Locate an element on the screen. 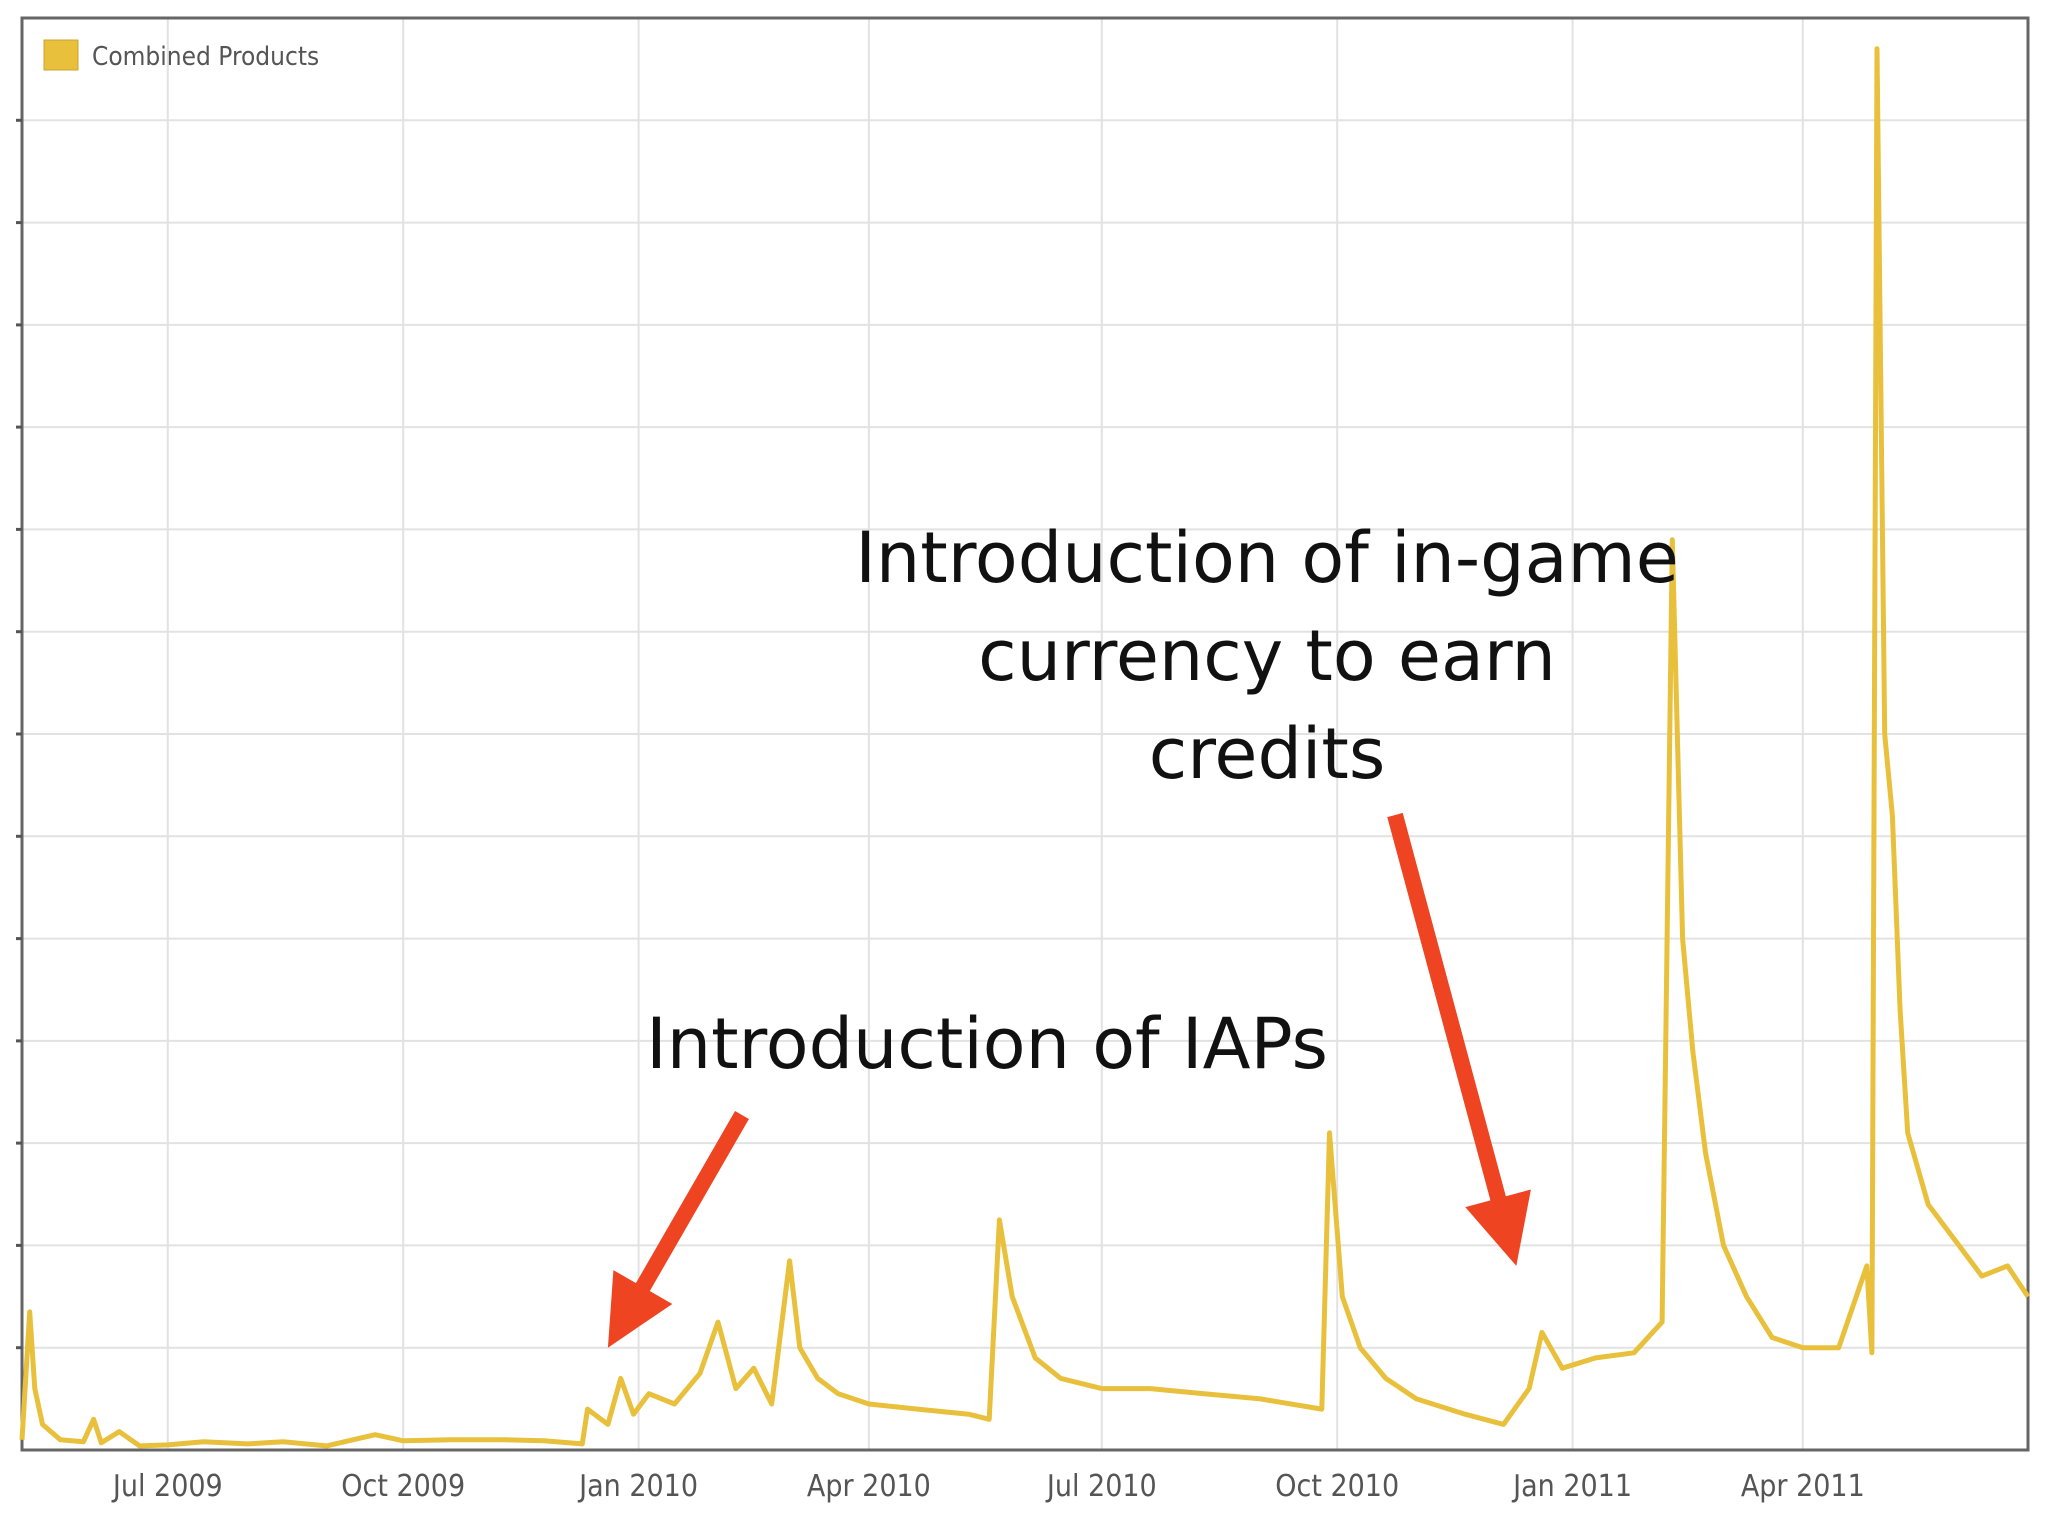 The width and height of the screenshot is (2048, 1536). legend: Combined Products is located at coordinates (181, 55).